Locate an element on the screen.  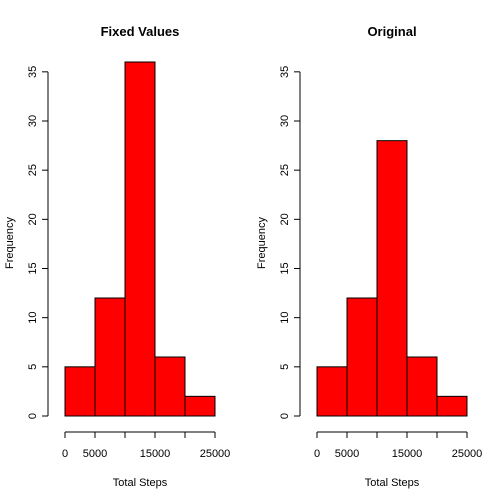
chart-title: Fixed Values is located at coordinates (140, 31).